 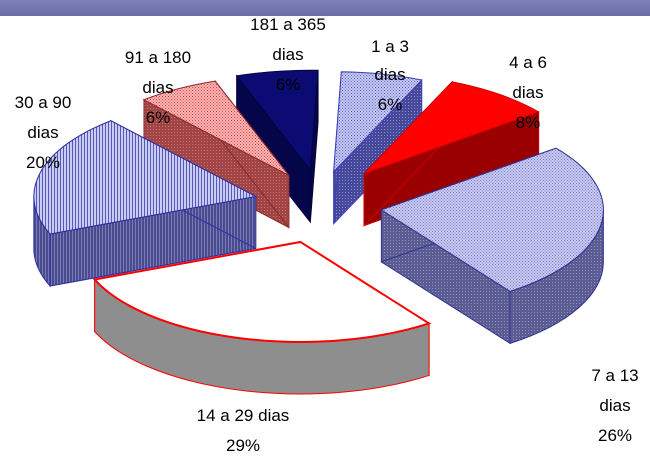 I want to click on slice-label-7-a-13-dias: 7 a 13 dias 26%, so click(x=614, y=405).